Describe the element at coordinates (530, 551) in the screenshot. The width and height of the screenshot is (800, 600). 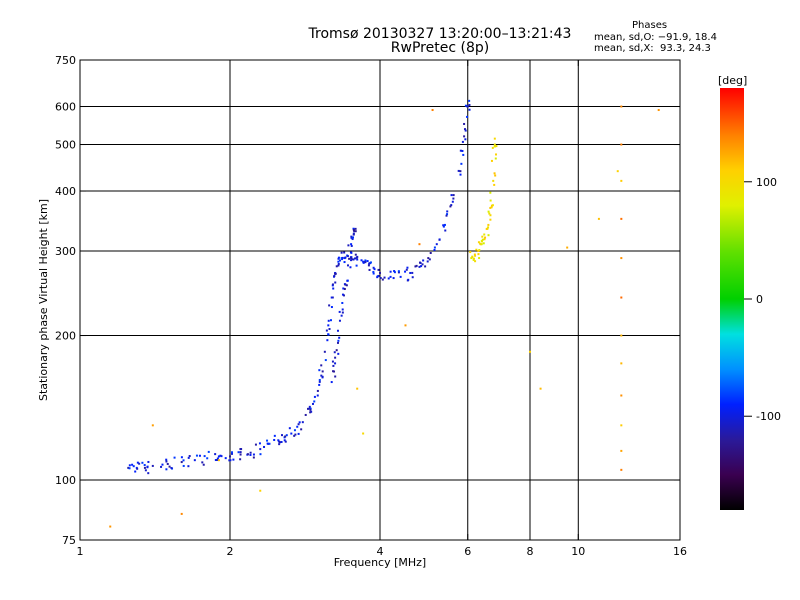
I see `x-tick-label: 8` at that location.